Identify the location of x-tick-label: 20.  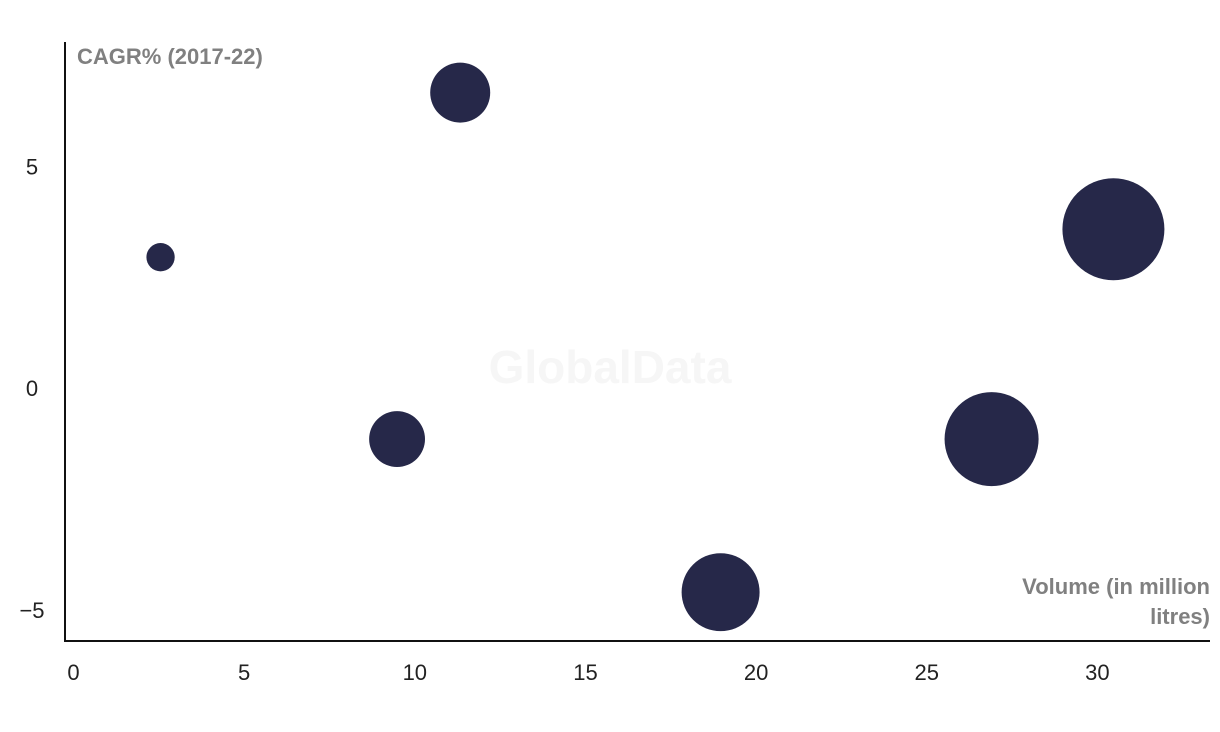
(756, 672).